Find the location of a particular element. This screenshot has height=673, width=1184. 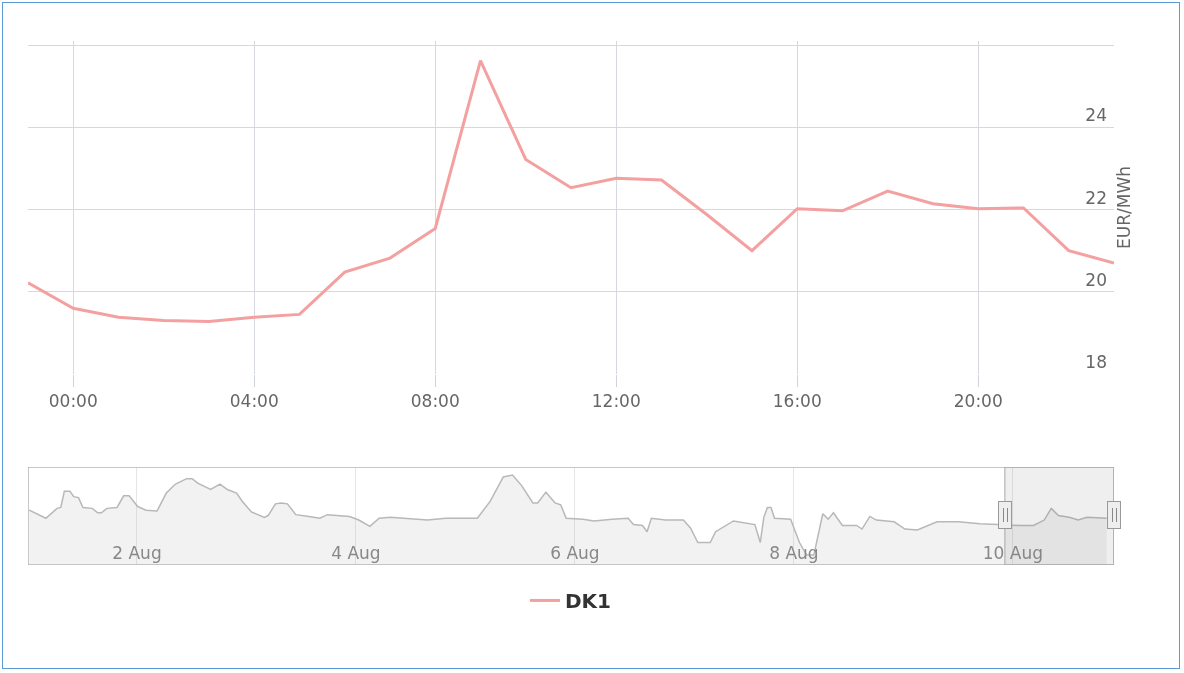

x-tick-label: 00:00 is located at coordinates (73, 401).